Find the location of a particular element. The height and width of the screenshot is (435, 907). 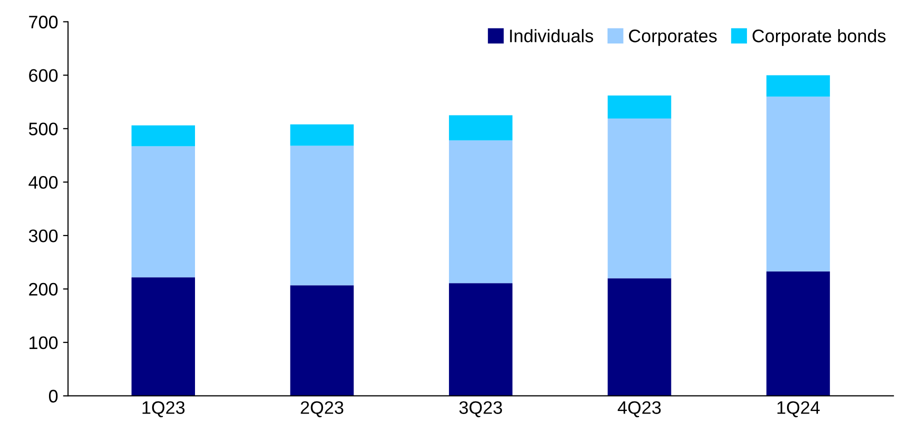

y-tick-label: 200 is located at coordinates (43, 289).